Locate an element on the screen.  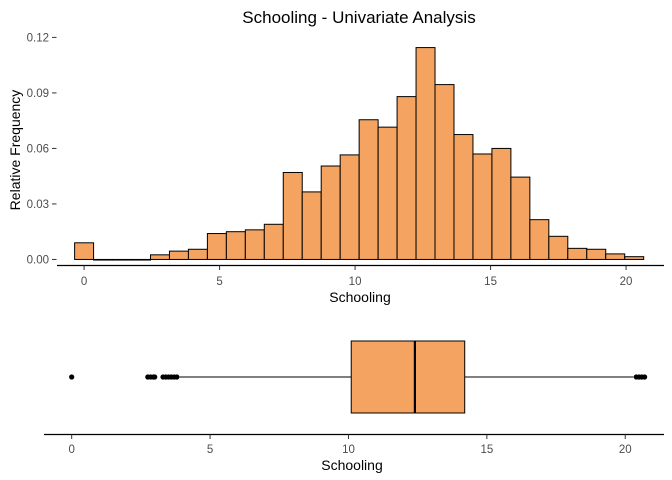
histogram-x-axis-title: Schooling is located at coordinates (360, 297).